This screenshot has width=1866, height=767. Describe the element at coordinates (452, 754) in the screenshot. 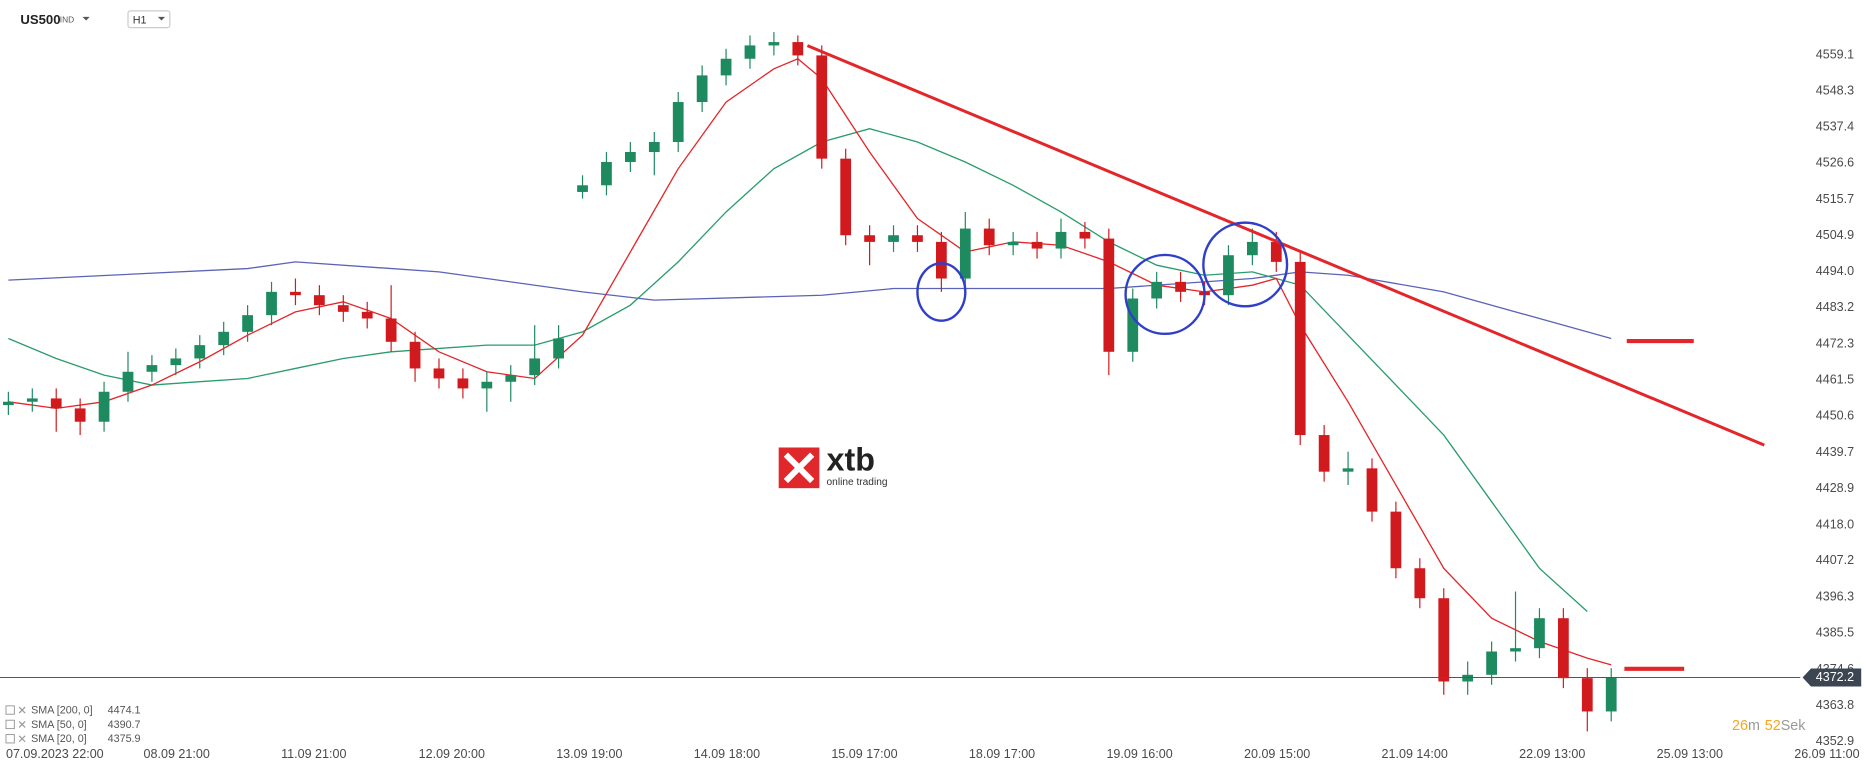

I see `x-tick-label: 12.09 20:00` at that location.